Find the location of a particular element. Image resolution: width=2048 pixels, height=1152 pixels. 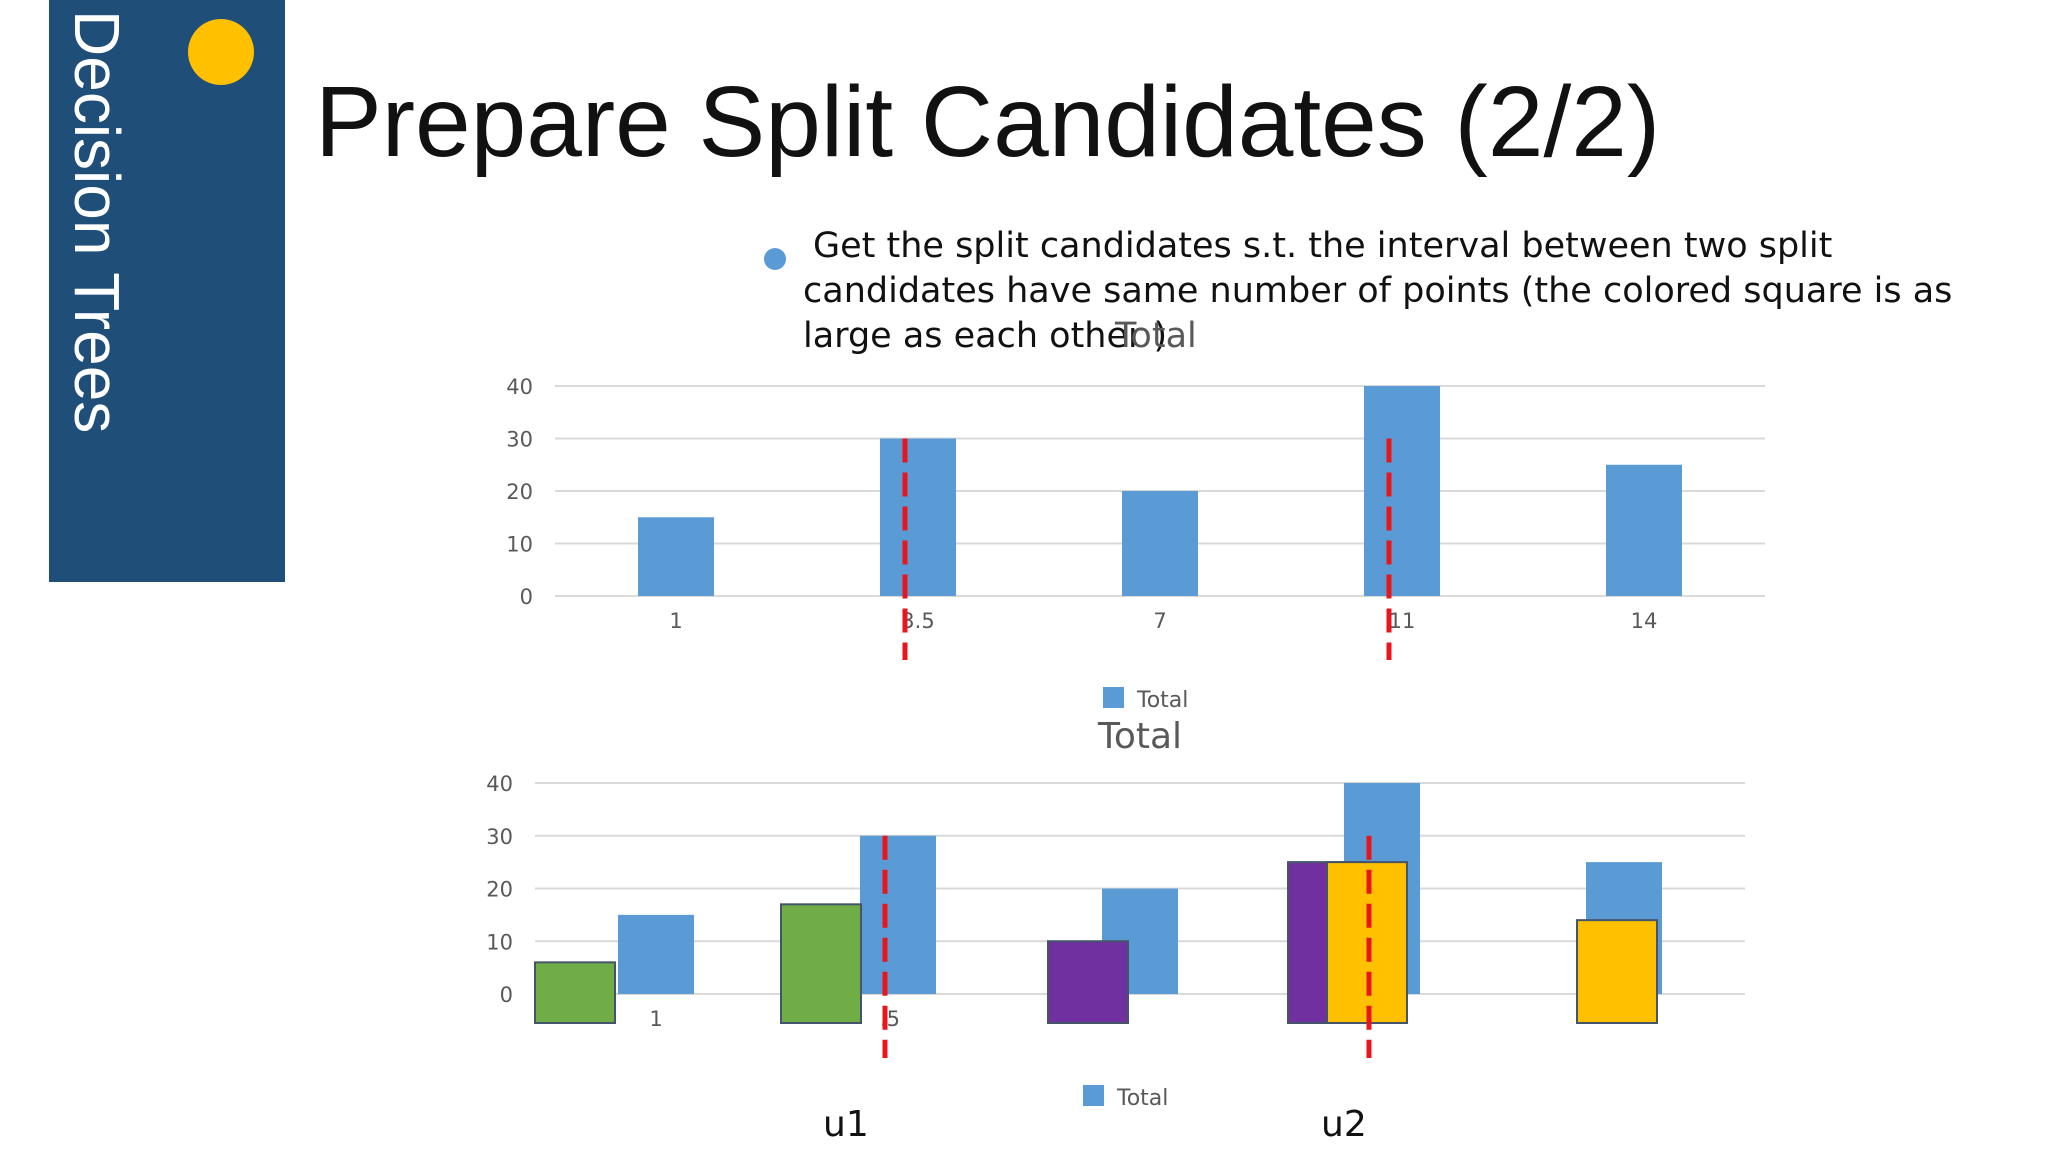

sidebar-title: Decision Trees is located at coordinates (97, 222).